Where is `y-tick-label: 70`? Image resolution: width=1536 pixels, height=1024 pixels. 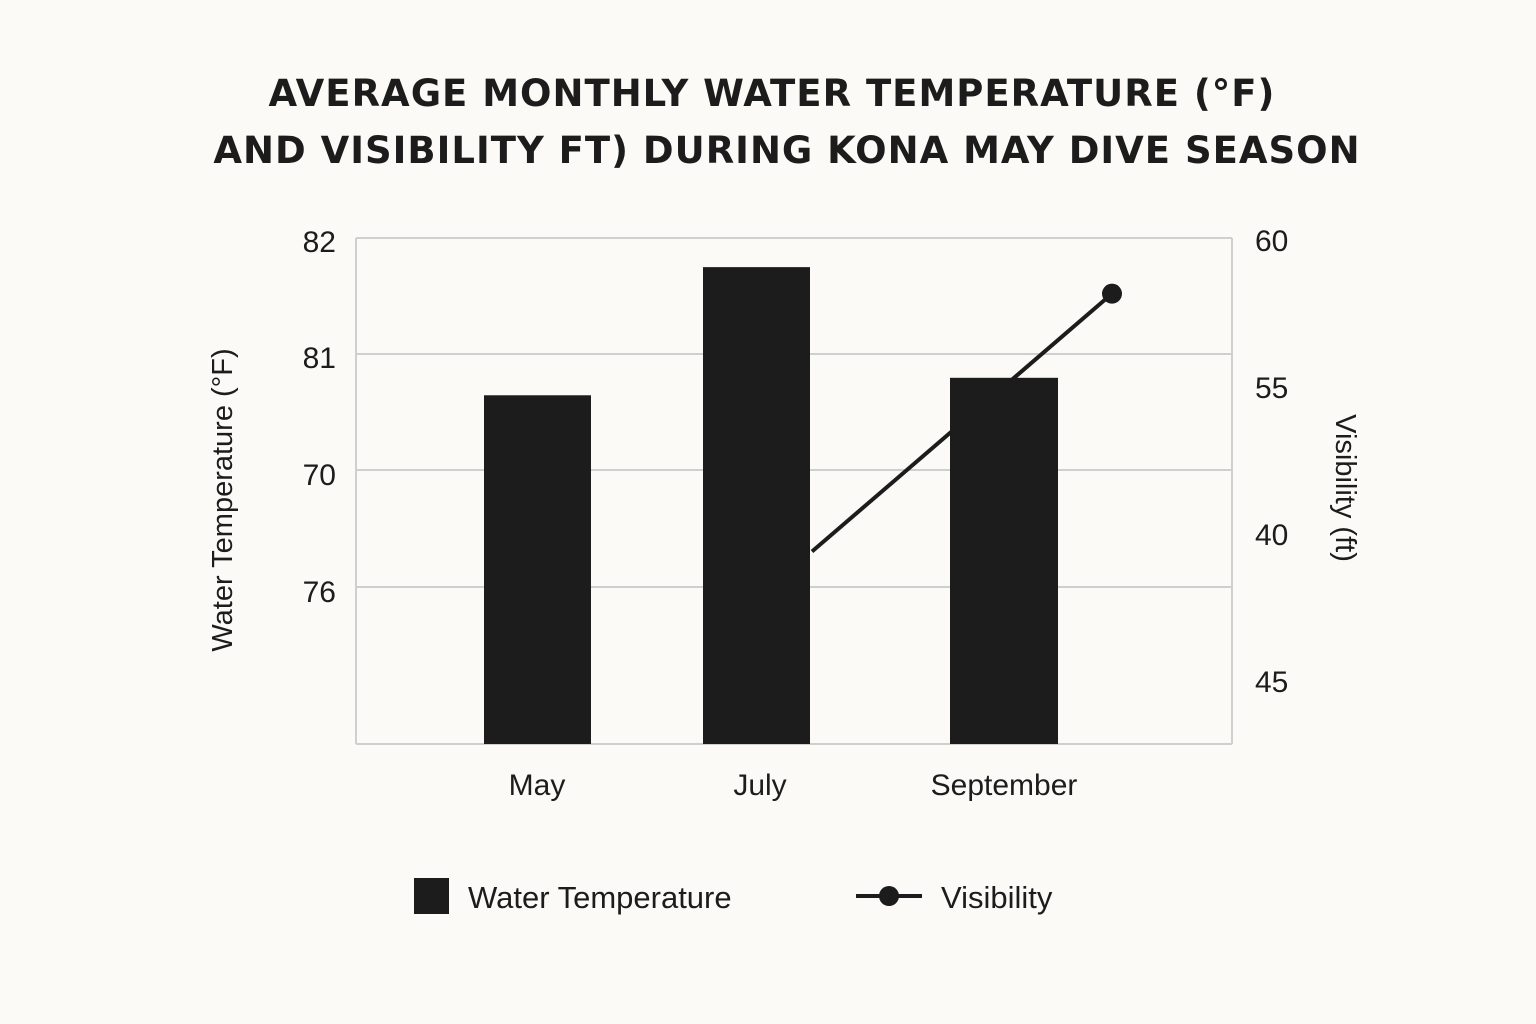
y-tick-label: 70 is located at coordinates (319, 475).